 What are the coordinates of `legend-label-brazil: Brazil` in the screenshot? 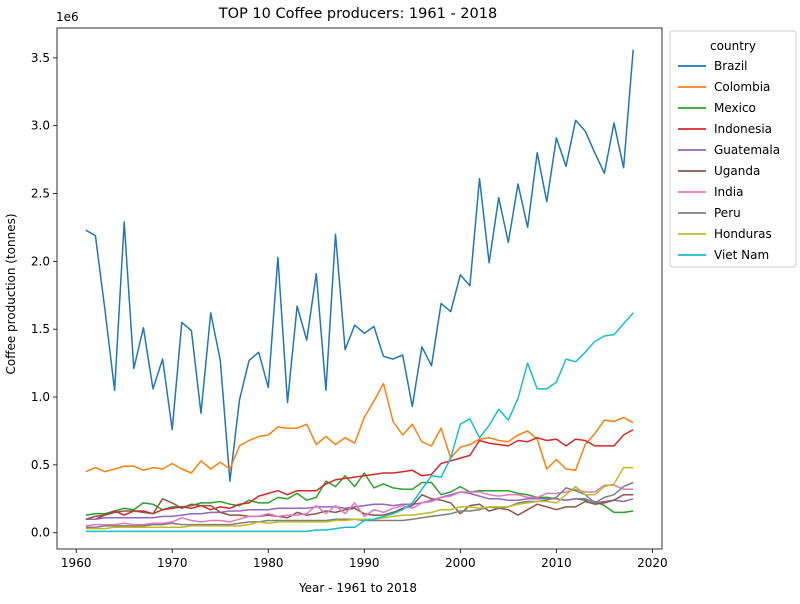 It's located at (731, 66).